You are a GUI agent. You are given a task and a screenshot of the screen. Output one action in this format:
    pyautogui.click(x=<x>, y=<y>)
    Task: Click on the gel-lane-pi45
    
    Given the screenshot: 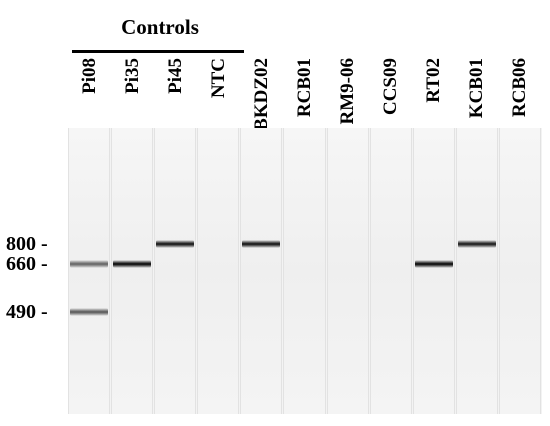 What is the action you would take?
    pyautogui.click(x=175, y=271)
    